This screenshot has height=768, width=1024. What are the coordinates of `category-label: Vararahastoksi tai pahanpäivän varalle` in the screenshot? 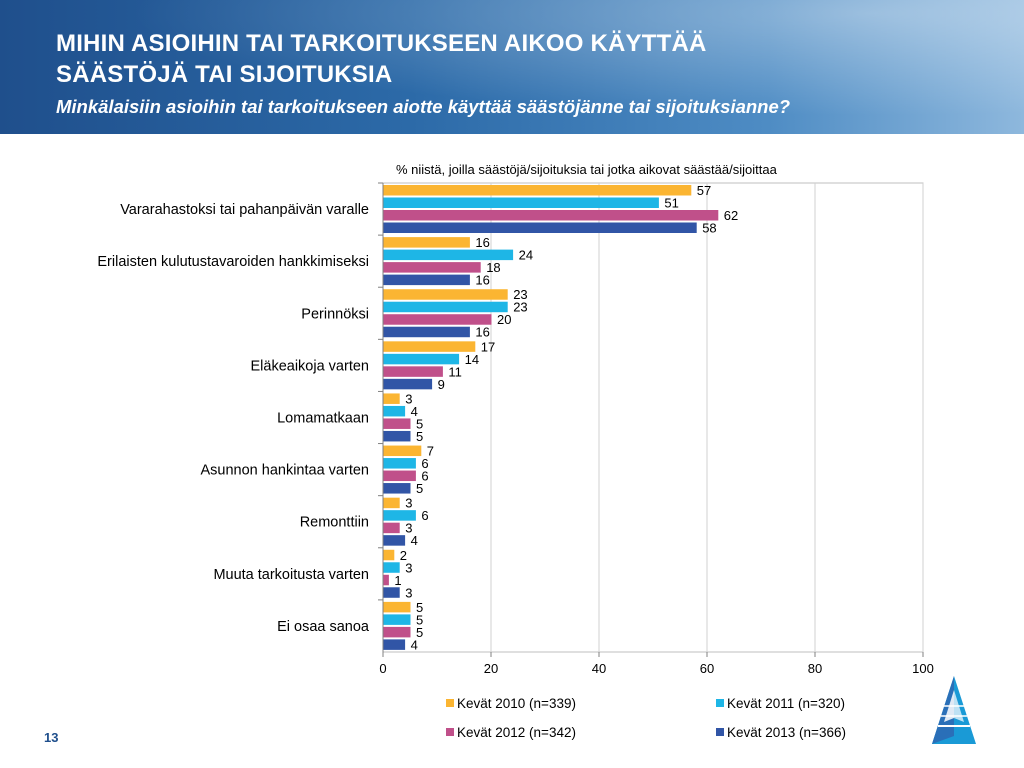 It's located at (244, 210).